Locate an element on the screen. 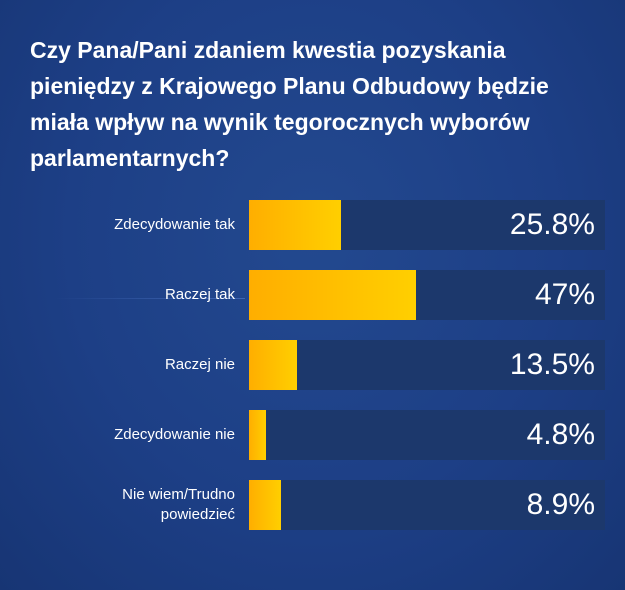 The width and height of the screenshot is (625, 590). bar-track: 4.8% is located at coordinates (427, 435).